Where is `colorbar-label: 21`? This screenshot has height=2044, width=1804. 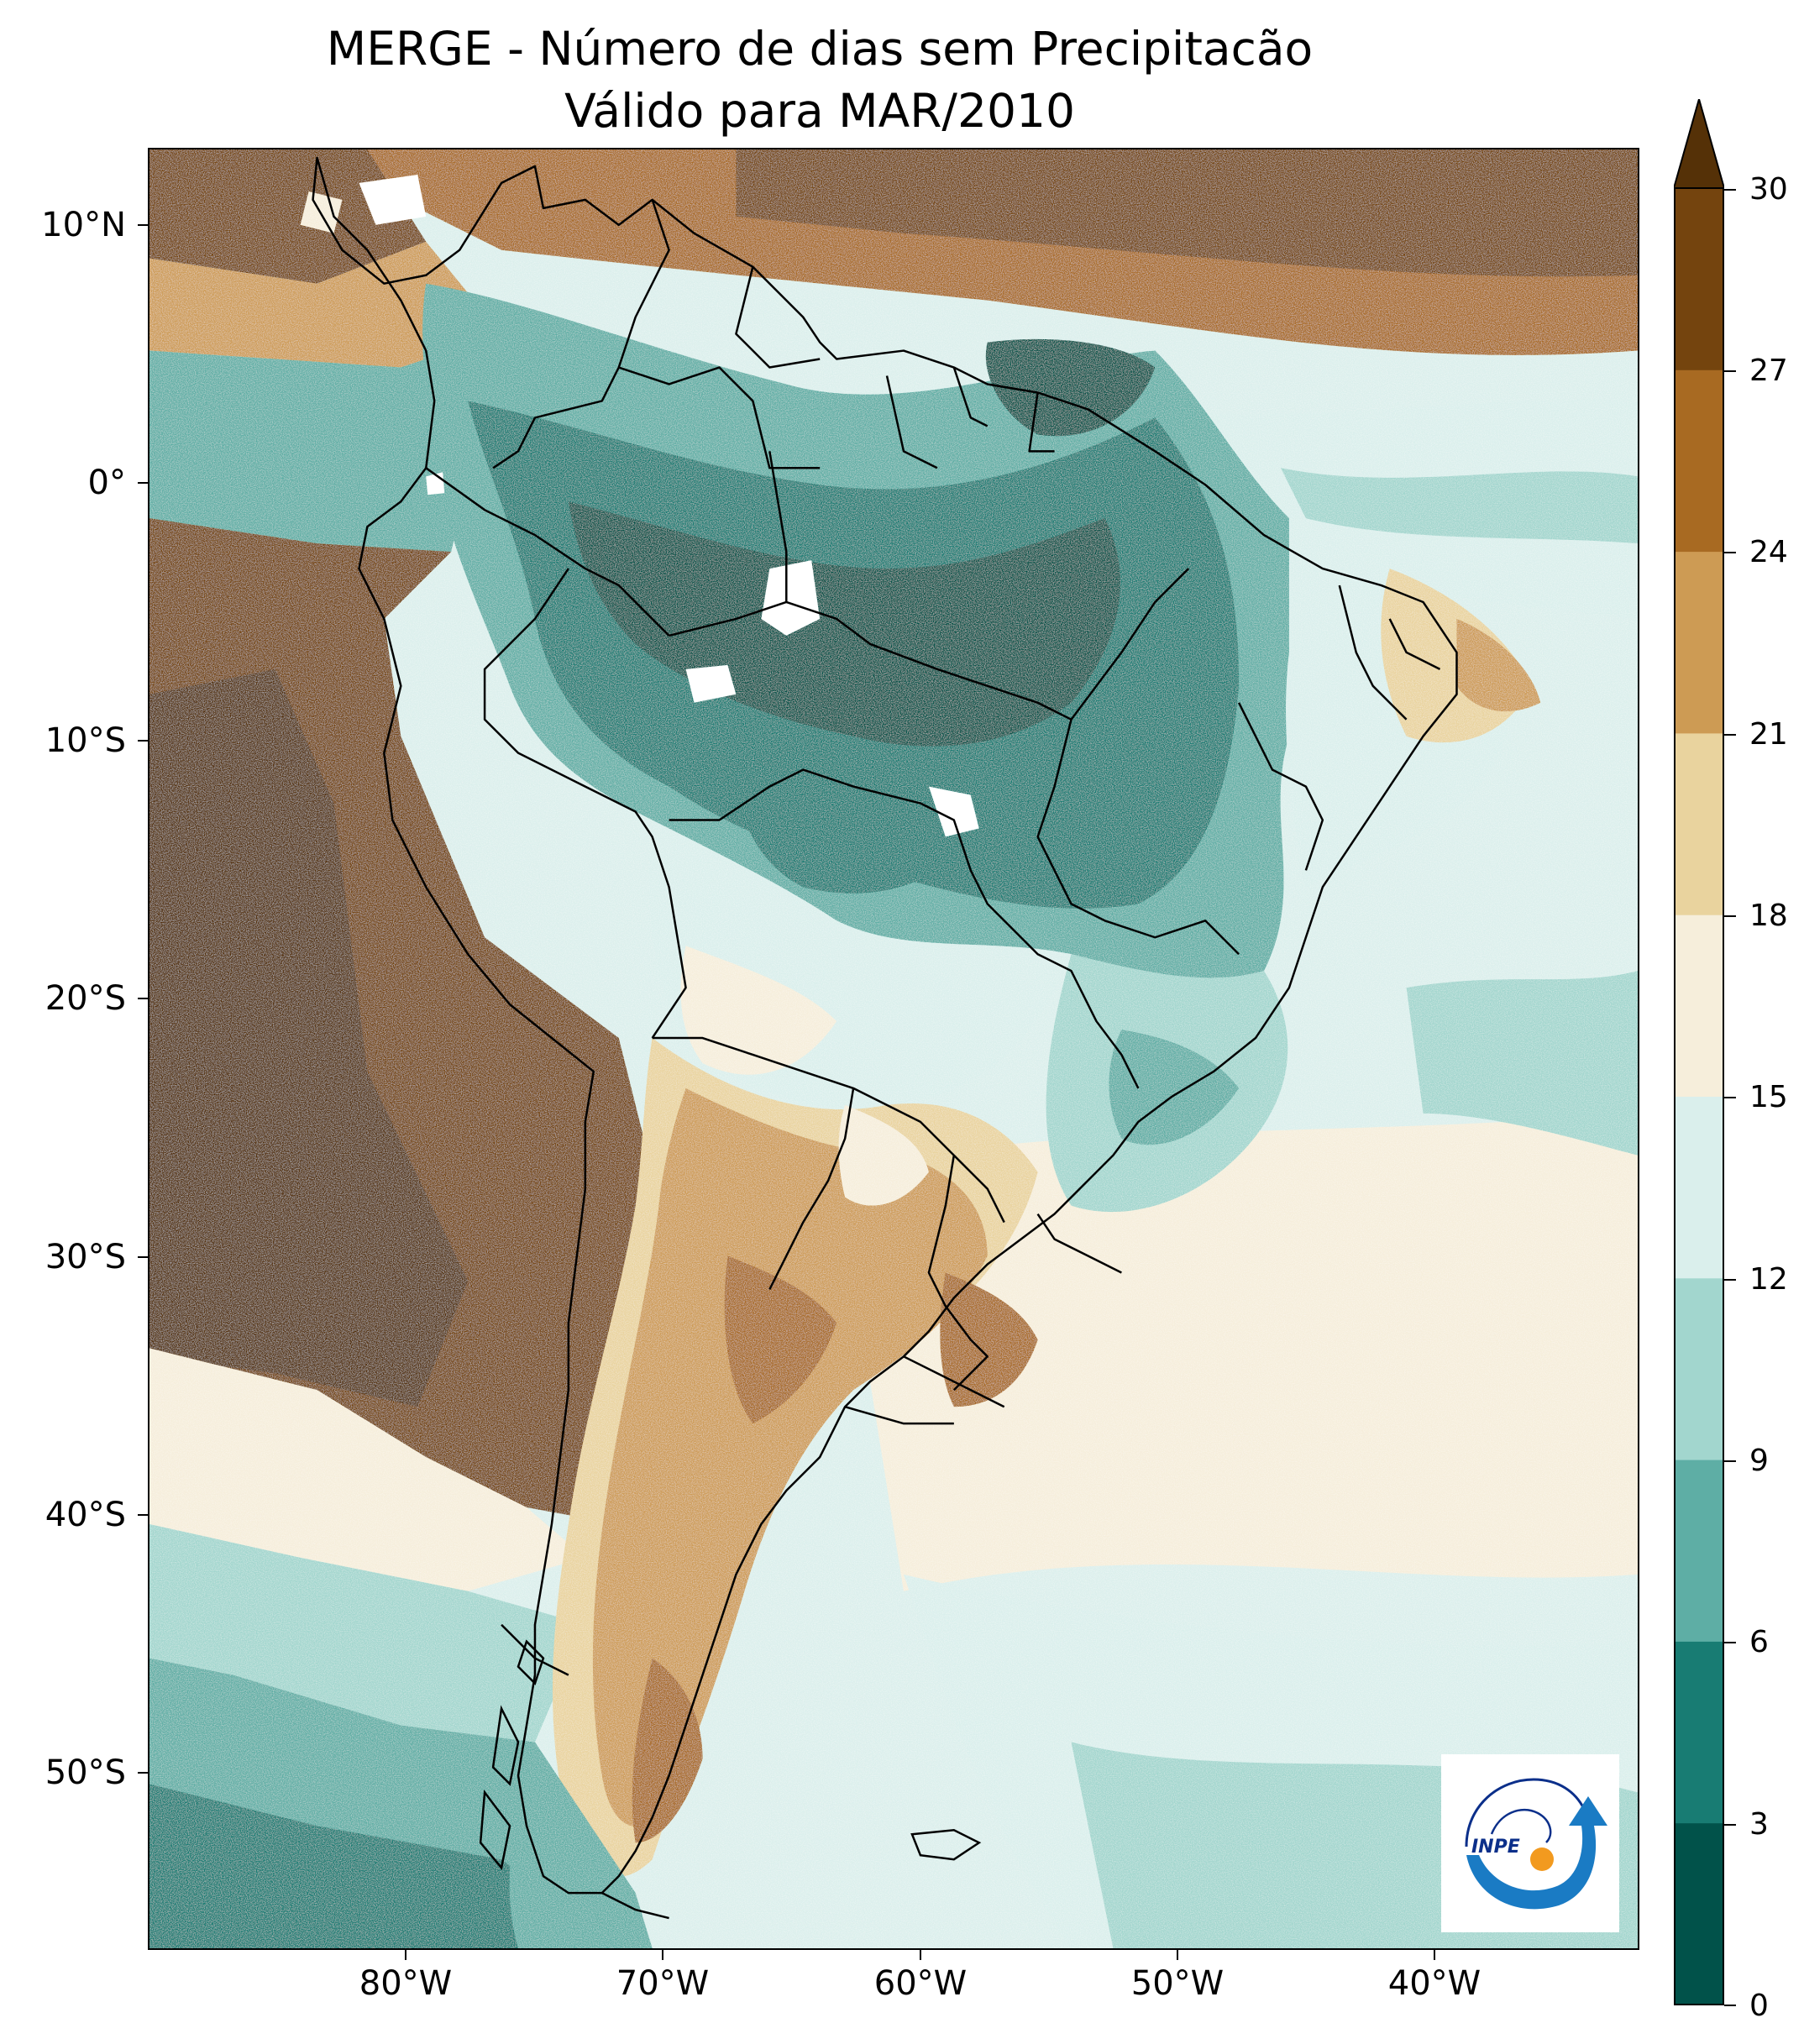
colorbar-label: 21 is located at coordinates (1768, 734).